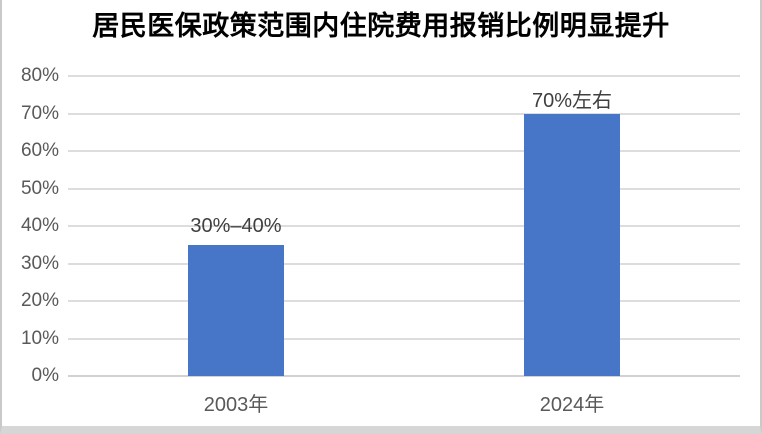  I want to click on bar-2003年, so click(236, 310).